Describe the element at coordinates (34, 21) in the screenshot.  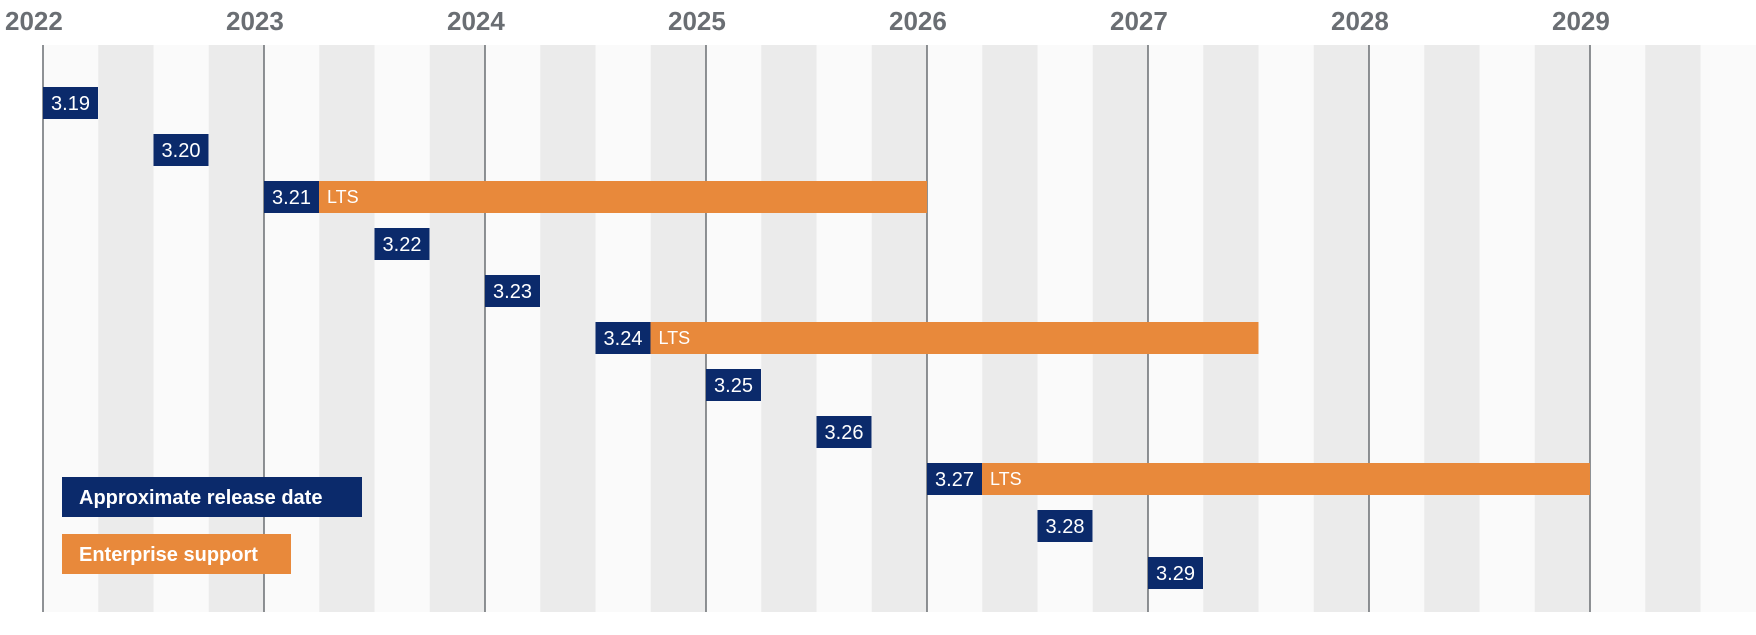
I see `year-tick-label: 2022` at that location.